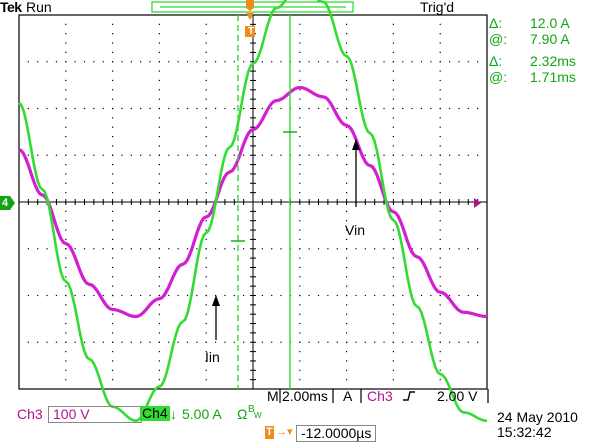  What do you see at coordinates (409, 396) in the screenshot?
I see `rising-edge-icon` at bounding box center [409, 396].